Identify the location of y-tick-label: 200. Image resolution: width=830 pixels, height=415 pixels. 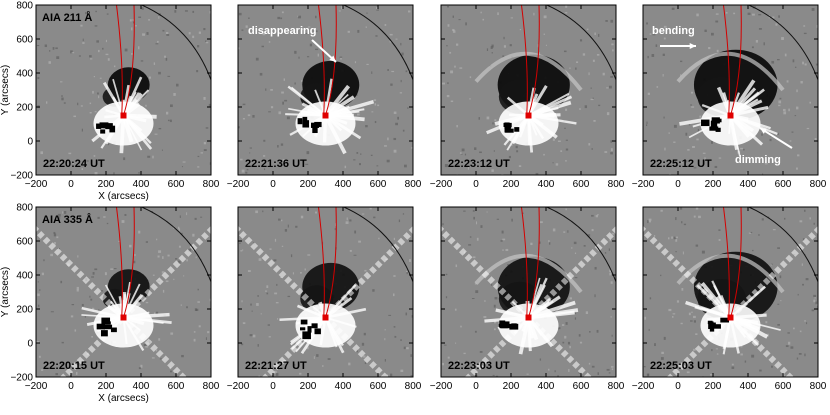
(24, 108).